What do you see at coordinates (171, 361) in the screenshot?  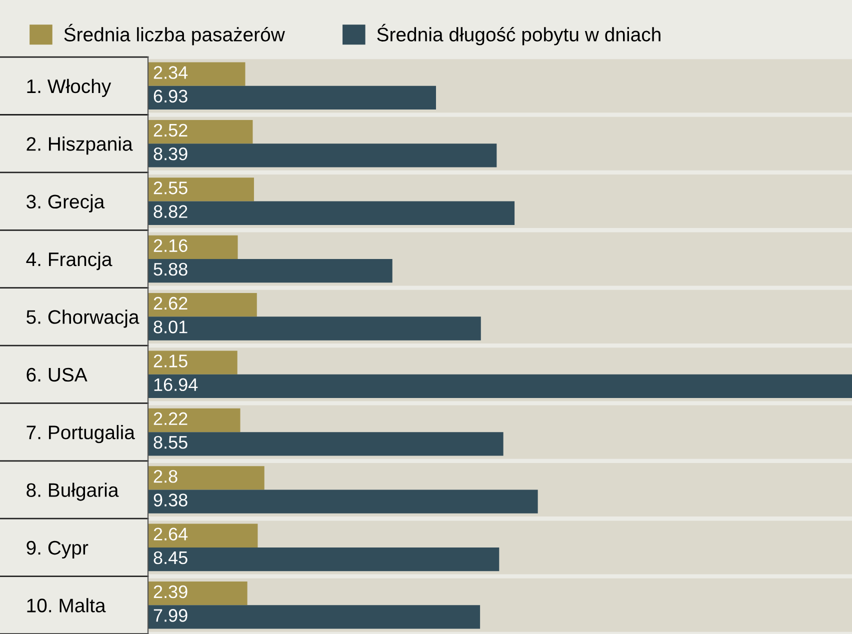 I see `data-label: 2.15` at bounding box center [171, 361].